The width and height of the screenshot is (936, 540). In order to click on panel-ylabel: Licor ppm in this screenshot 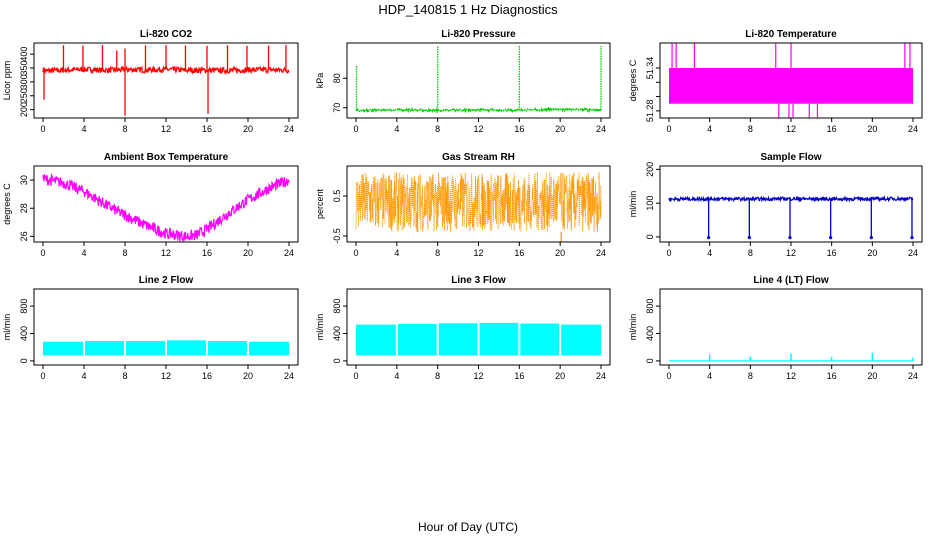, I will do `click(7, 81)`.